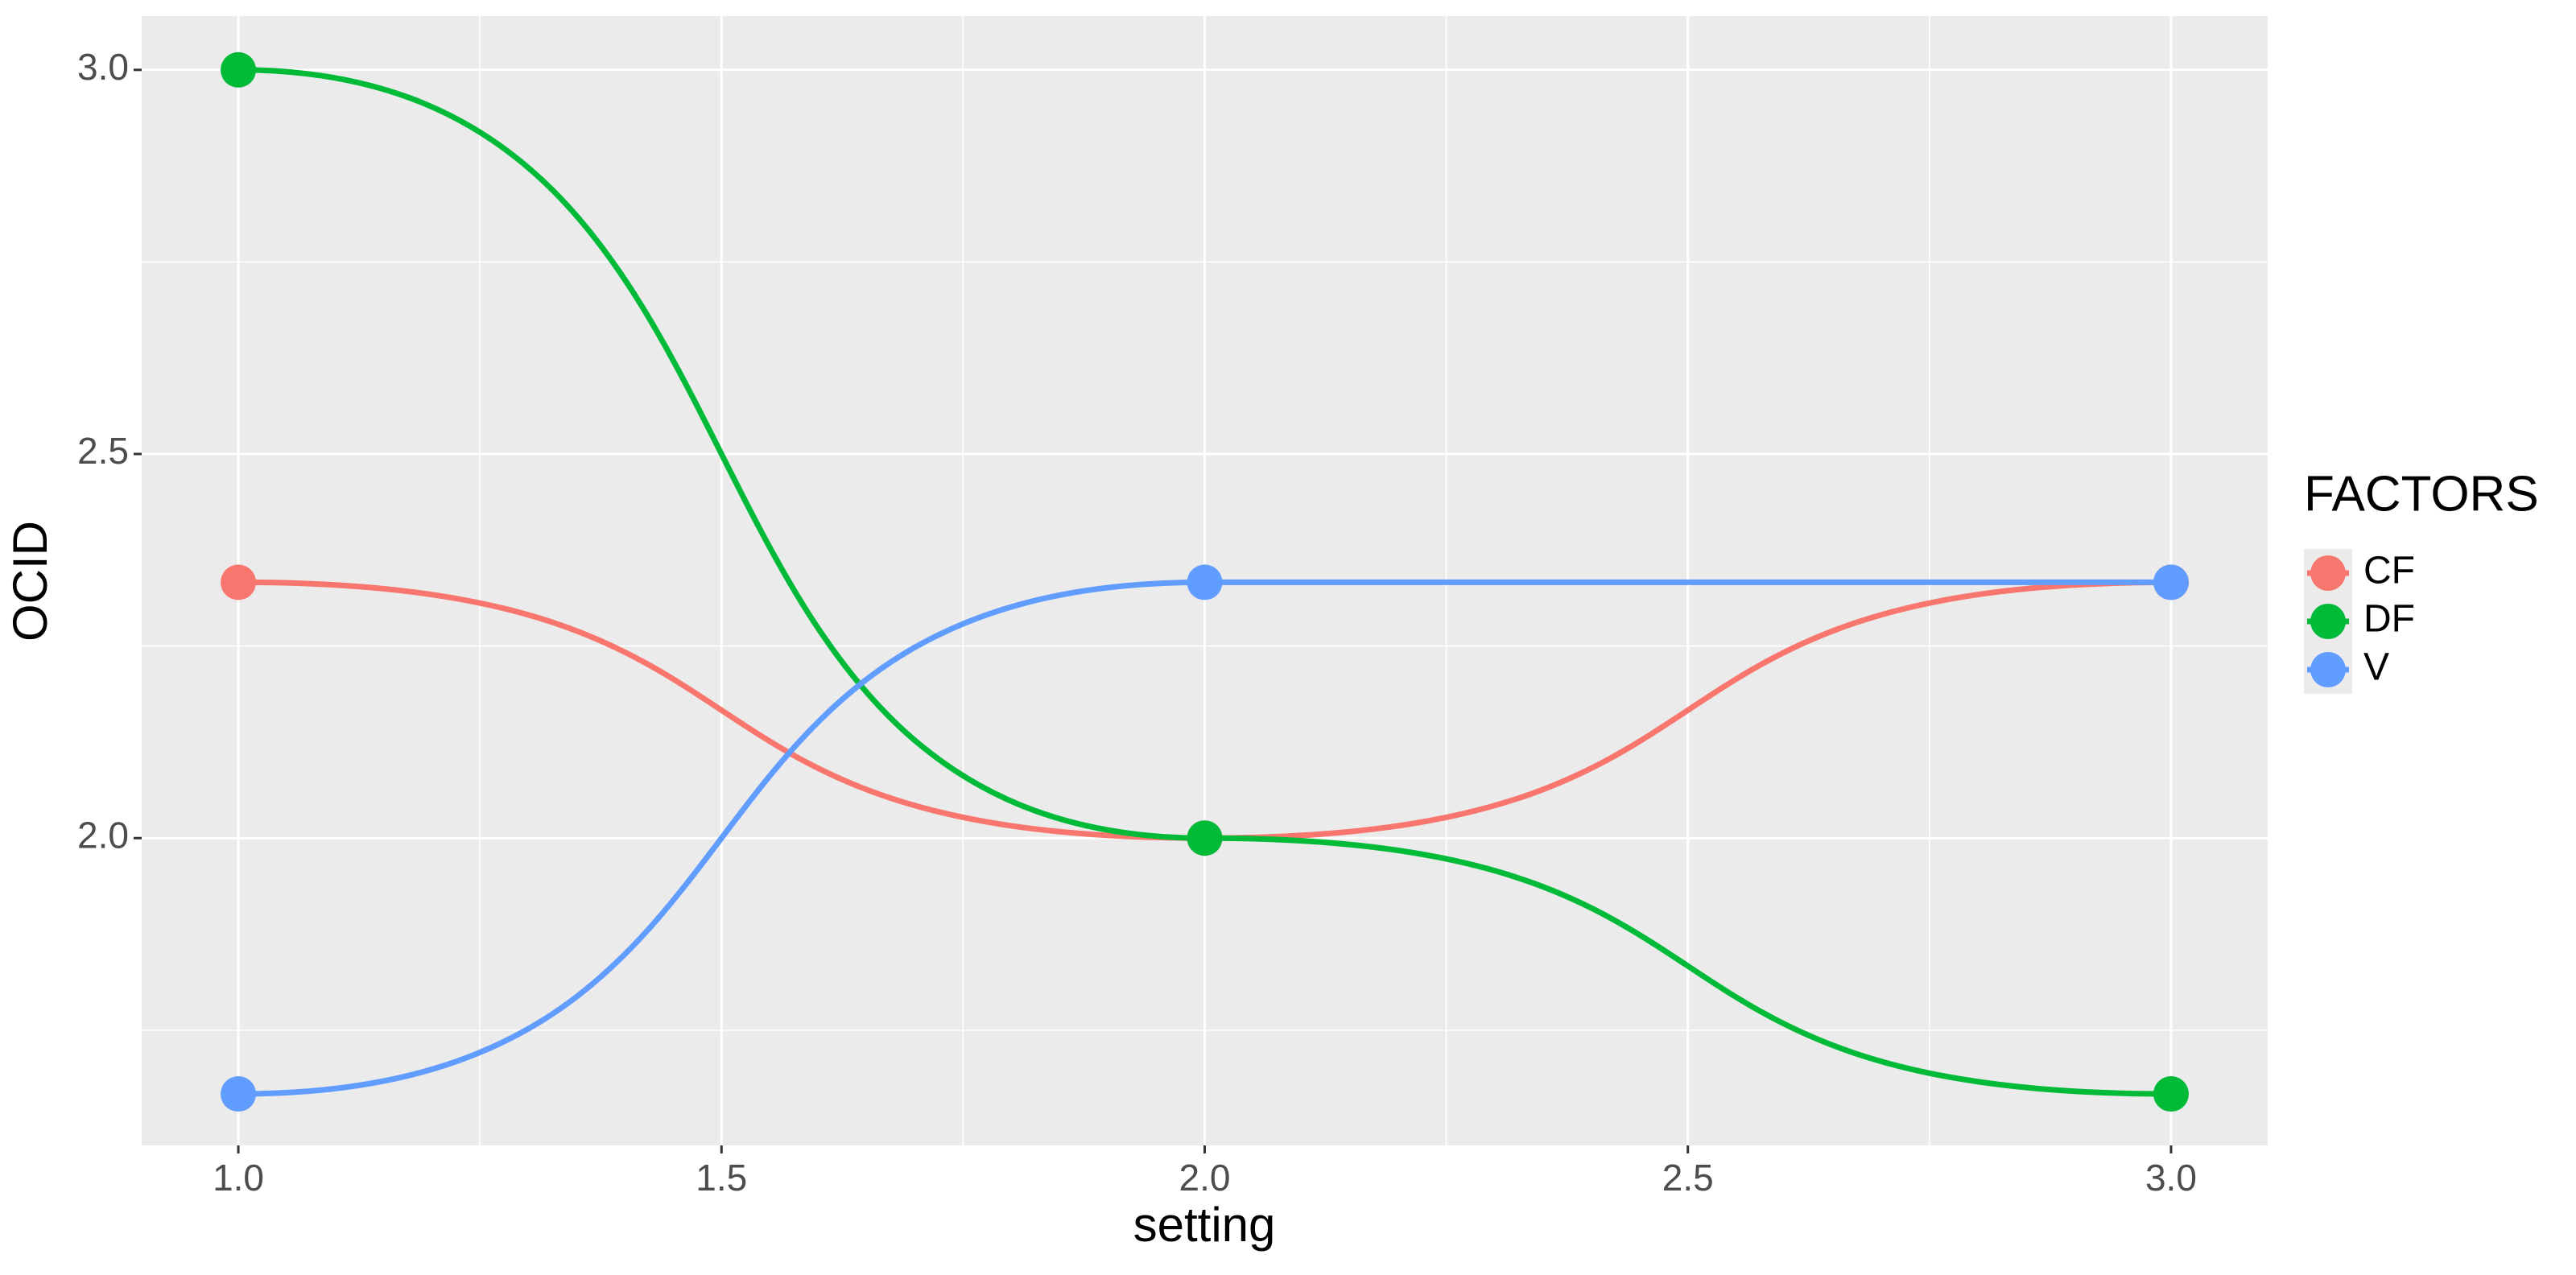 This screenshot has height=1275, width=2576. I want to click on legend-title: FACTORS, so click(2421, 494).